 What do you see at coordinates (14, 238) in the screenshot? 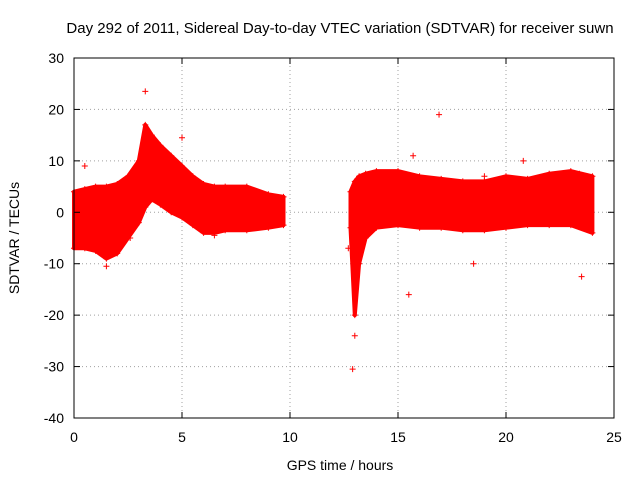
I see `y-axis-label: SDTVAR / TECUs` at bounding box center [14, 238].